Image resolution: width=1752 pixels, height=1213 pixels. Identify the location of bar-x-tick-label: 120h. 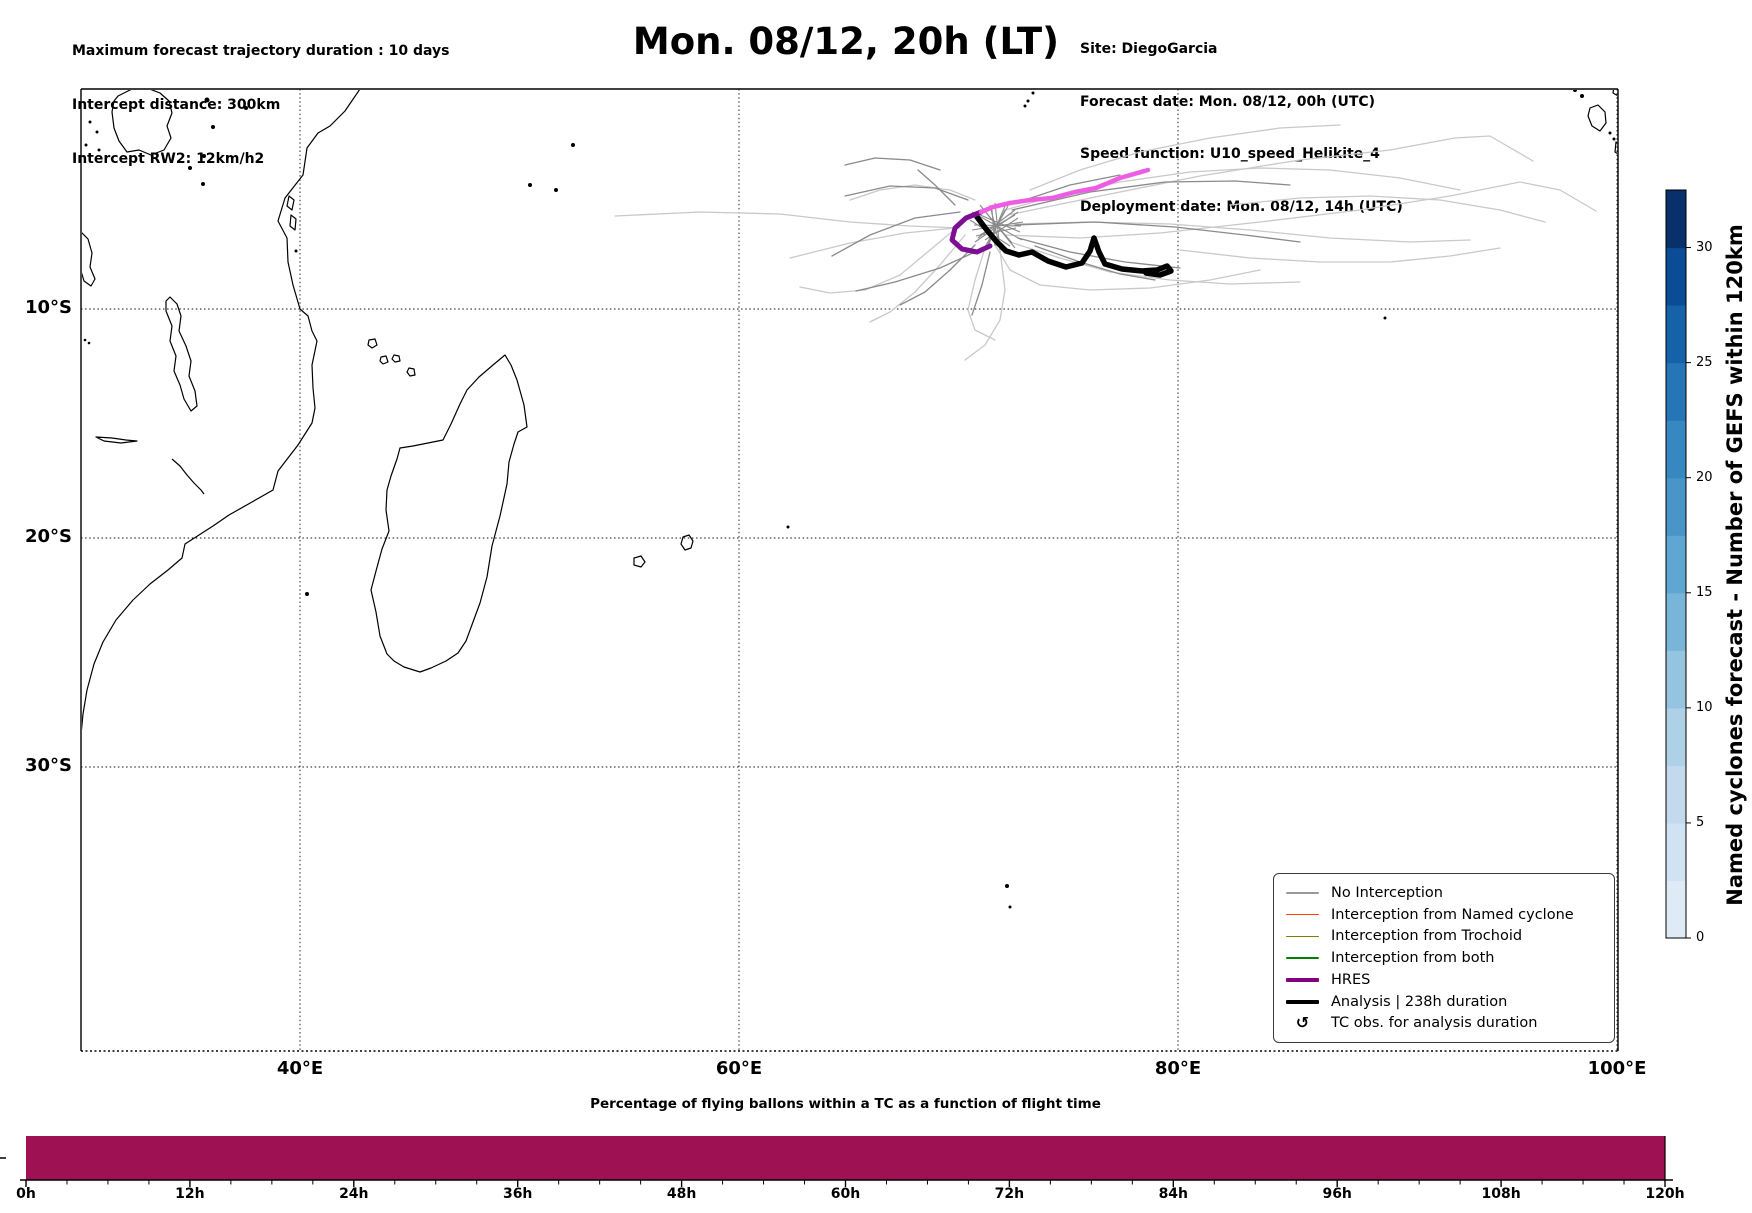
(1665, 1194).